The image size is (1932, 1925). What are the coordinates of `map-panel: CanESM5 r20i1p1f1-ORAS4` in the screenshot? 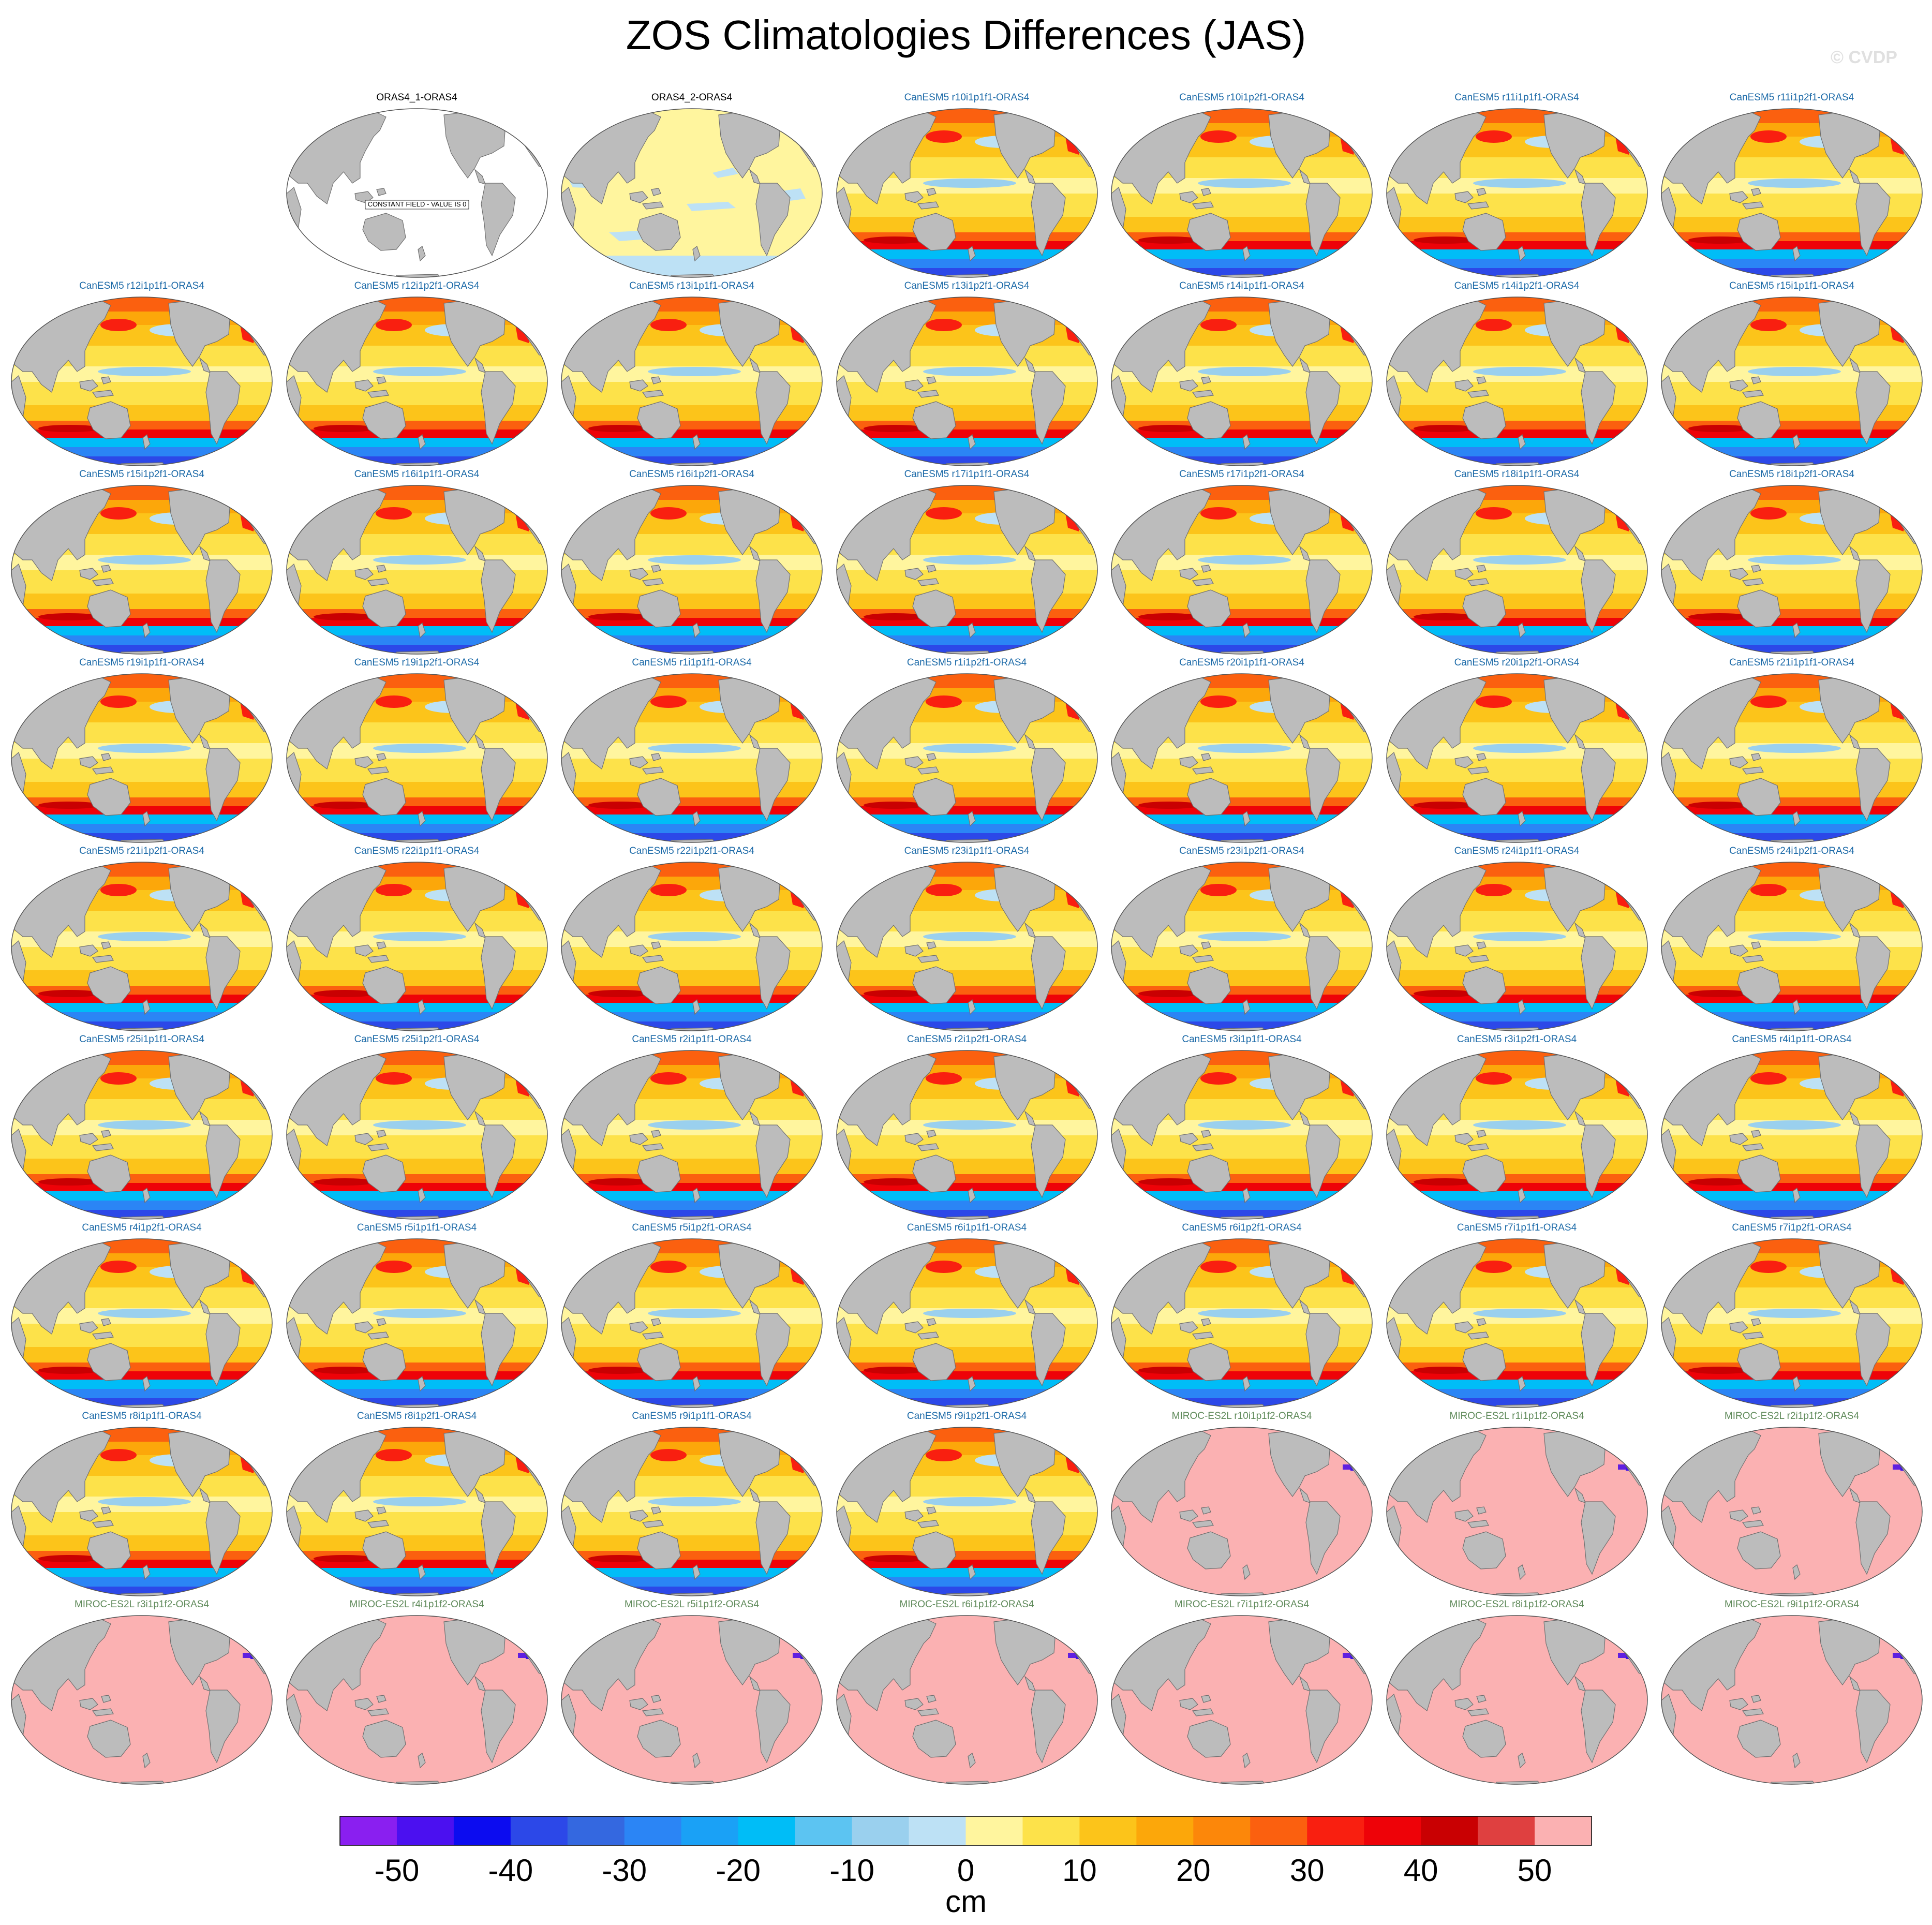 It's located at (1241, 751).